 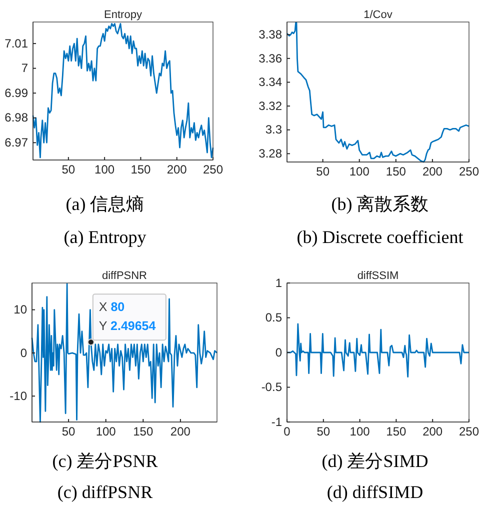 I want to click on text: (d) diffSIMD, so click(x=375, y=492).